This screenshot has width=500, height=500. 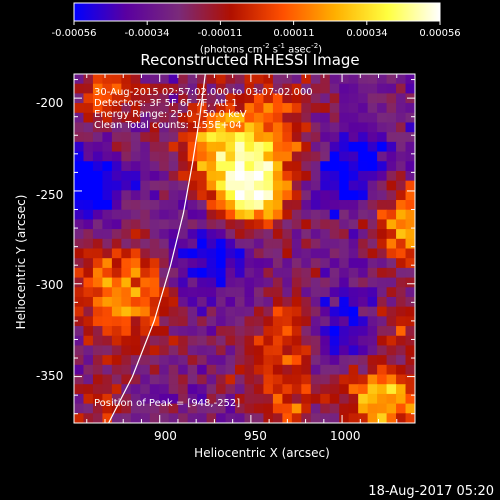 I want to click on unit-part: s, so click(x=274, y=50).